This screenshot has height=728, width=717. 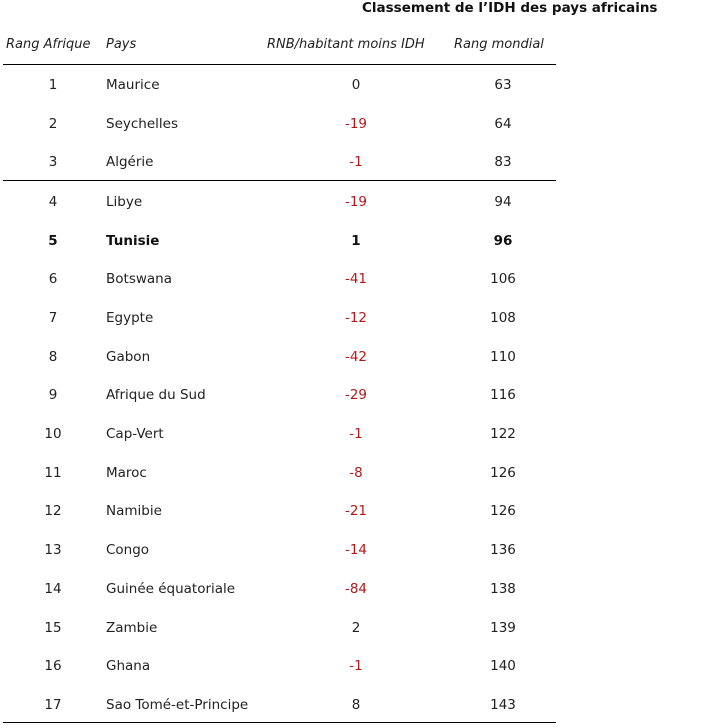 I want to click on cell-pays: Cap-Vert, so click(x=135, y=434).